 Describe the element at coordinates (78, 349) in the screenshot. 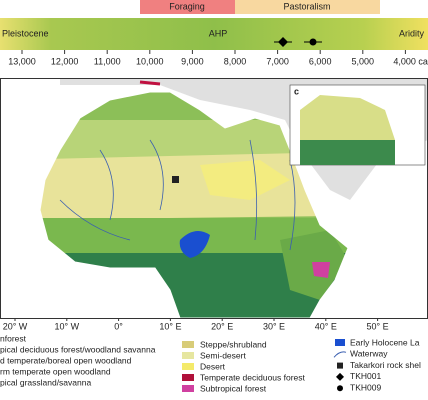

I see `legend-label: pical deciduous forest/woodland savanna` at that location.